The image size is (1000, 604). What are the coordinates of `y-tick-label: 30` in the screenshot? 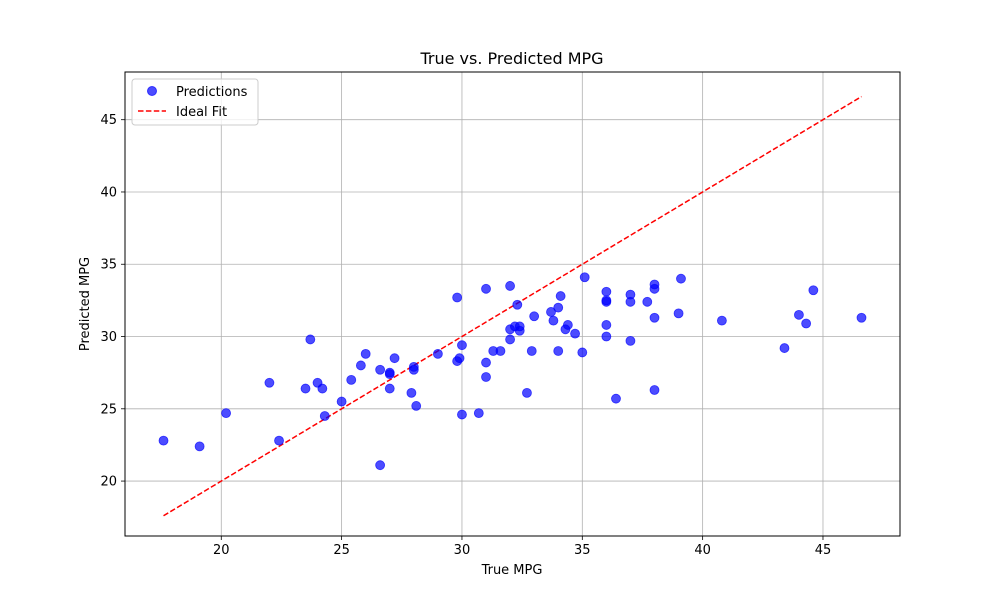 It's located at (108, 337).